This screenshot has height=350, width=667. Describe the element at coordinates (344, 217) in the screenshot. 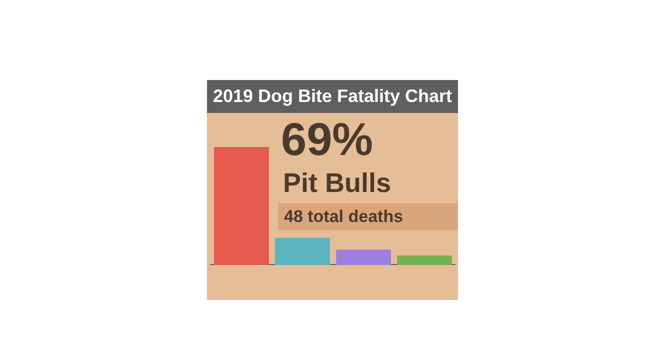

I see `annotation: 48 total deaths` at that location.